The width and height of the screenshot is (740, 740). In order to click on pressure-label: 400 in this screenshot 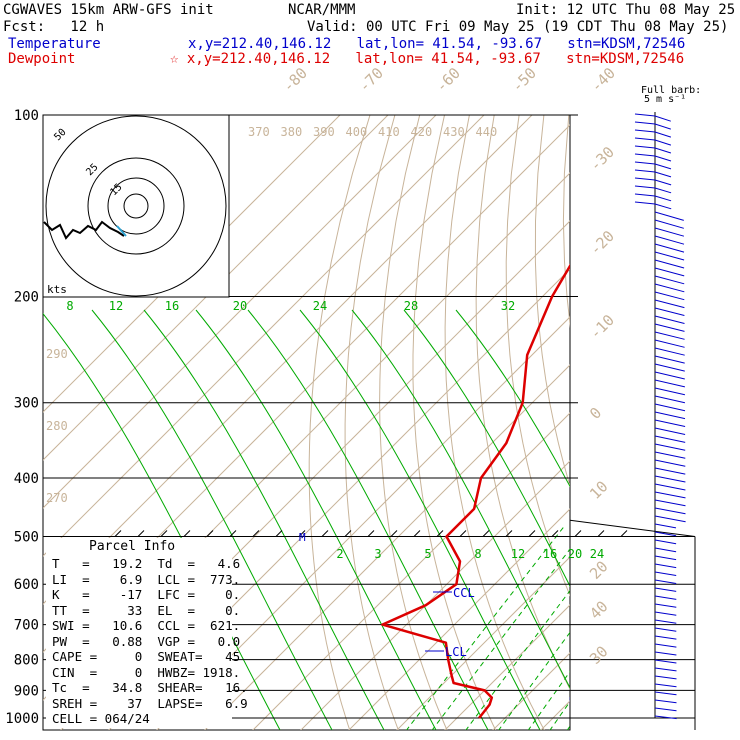, I will do `click(26, 479)`.